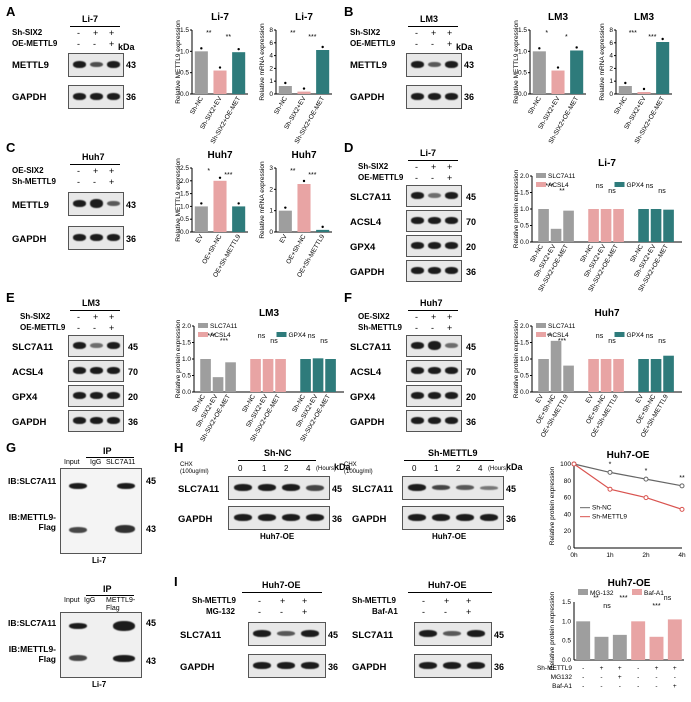 The height and width of the screenshot is (702, 691). What do you see at coordinates (28, 170) in the screenshot?
I see `condition-row-1: OE-SIX2` at bounding box center [28, 170].